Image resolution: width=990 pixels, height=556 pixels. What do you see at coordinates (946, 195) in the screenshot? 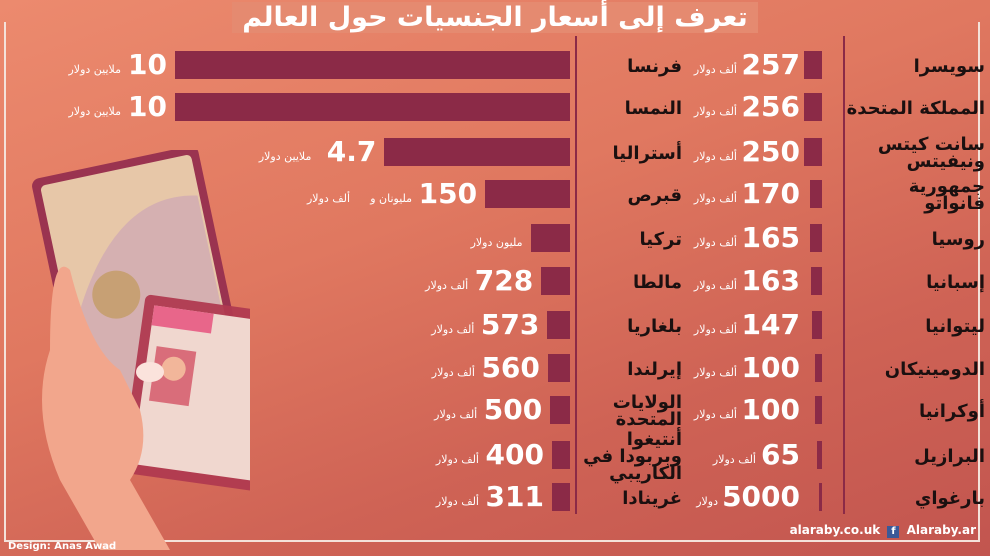
I see `country-label: جمهورية فانواتو` at bounding box center [946, 195].